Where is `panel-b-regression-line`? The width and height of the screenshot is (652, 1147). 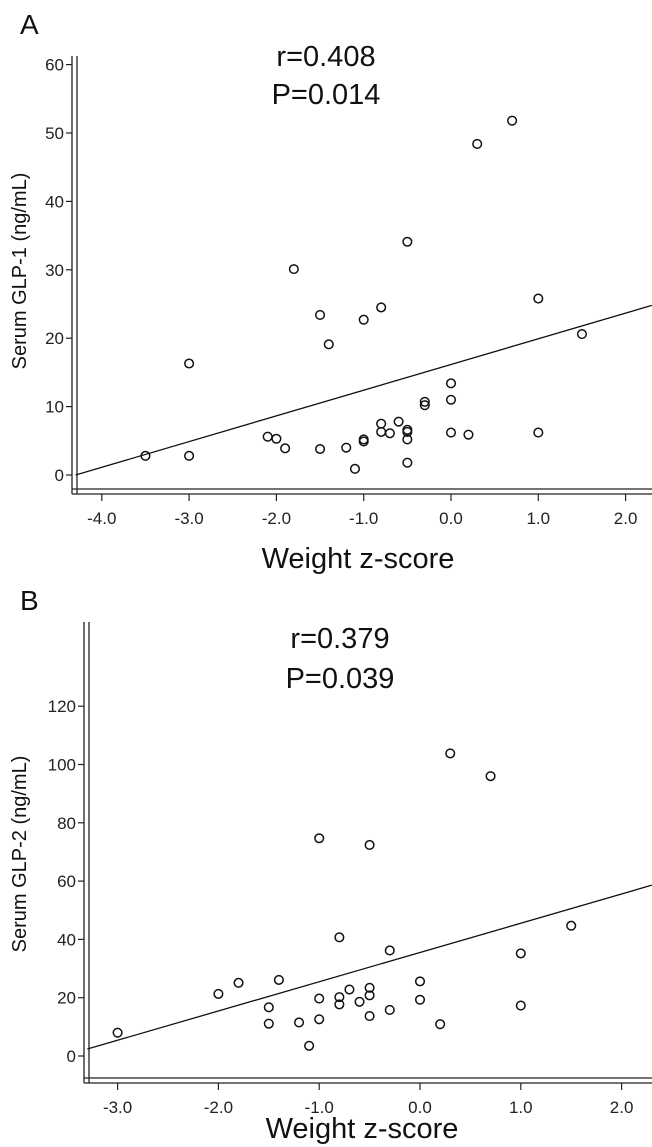
panel-b-regression-line is located at coordinates (369, 967).